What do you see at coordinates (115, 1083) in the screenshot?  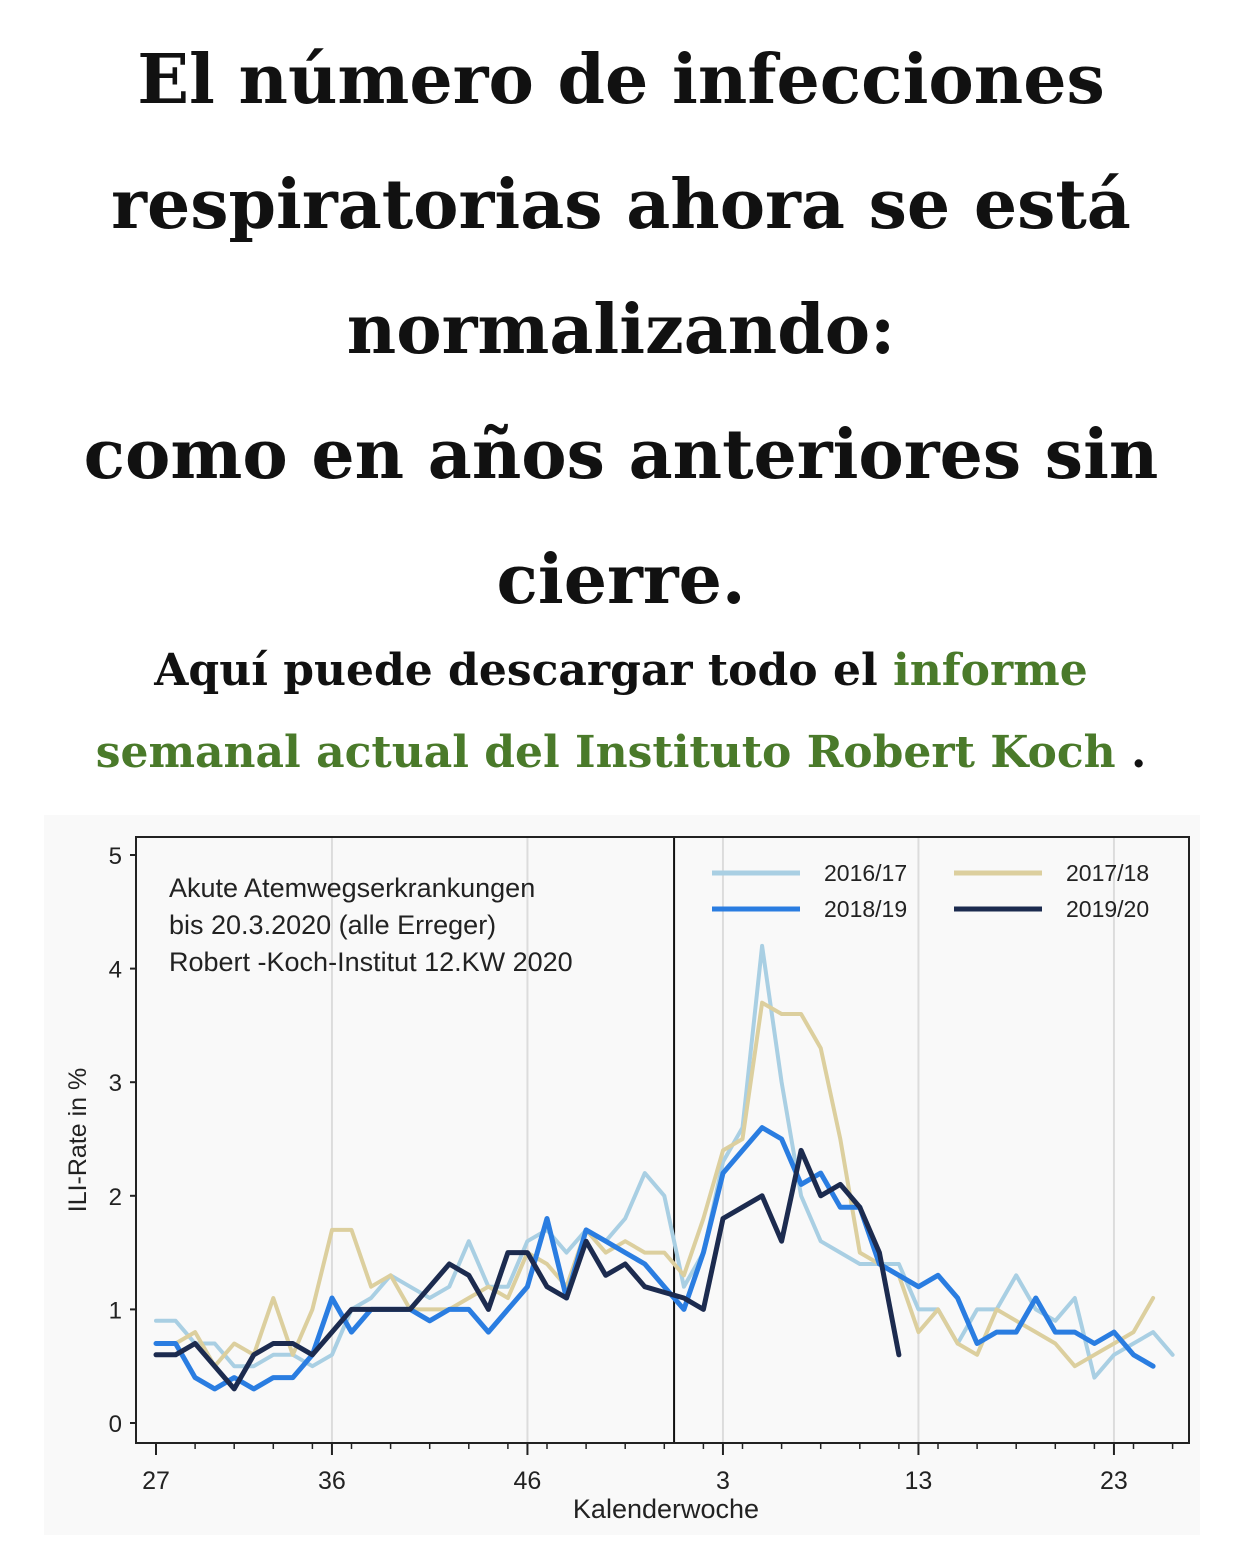 I see `y-tick-label: 3` at bounding box center [115, 1083].